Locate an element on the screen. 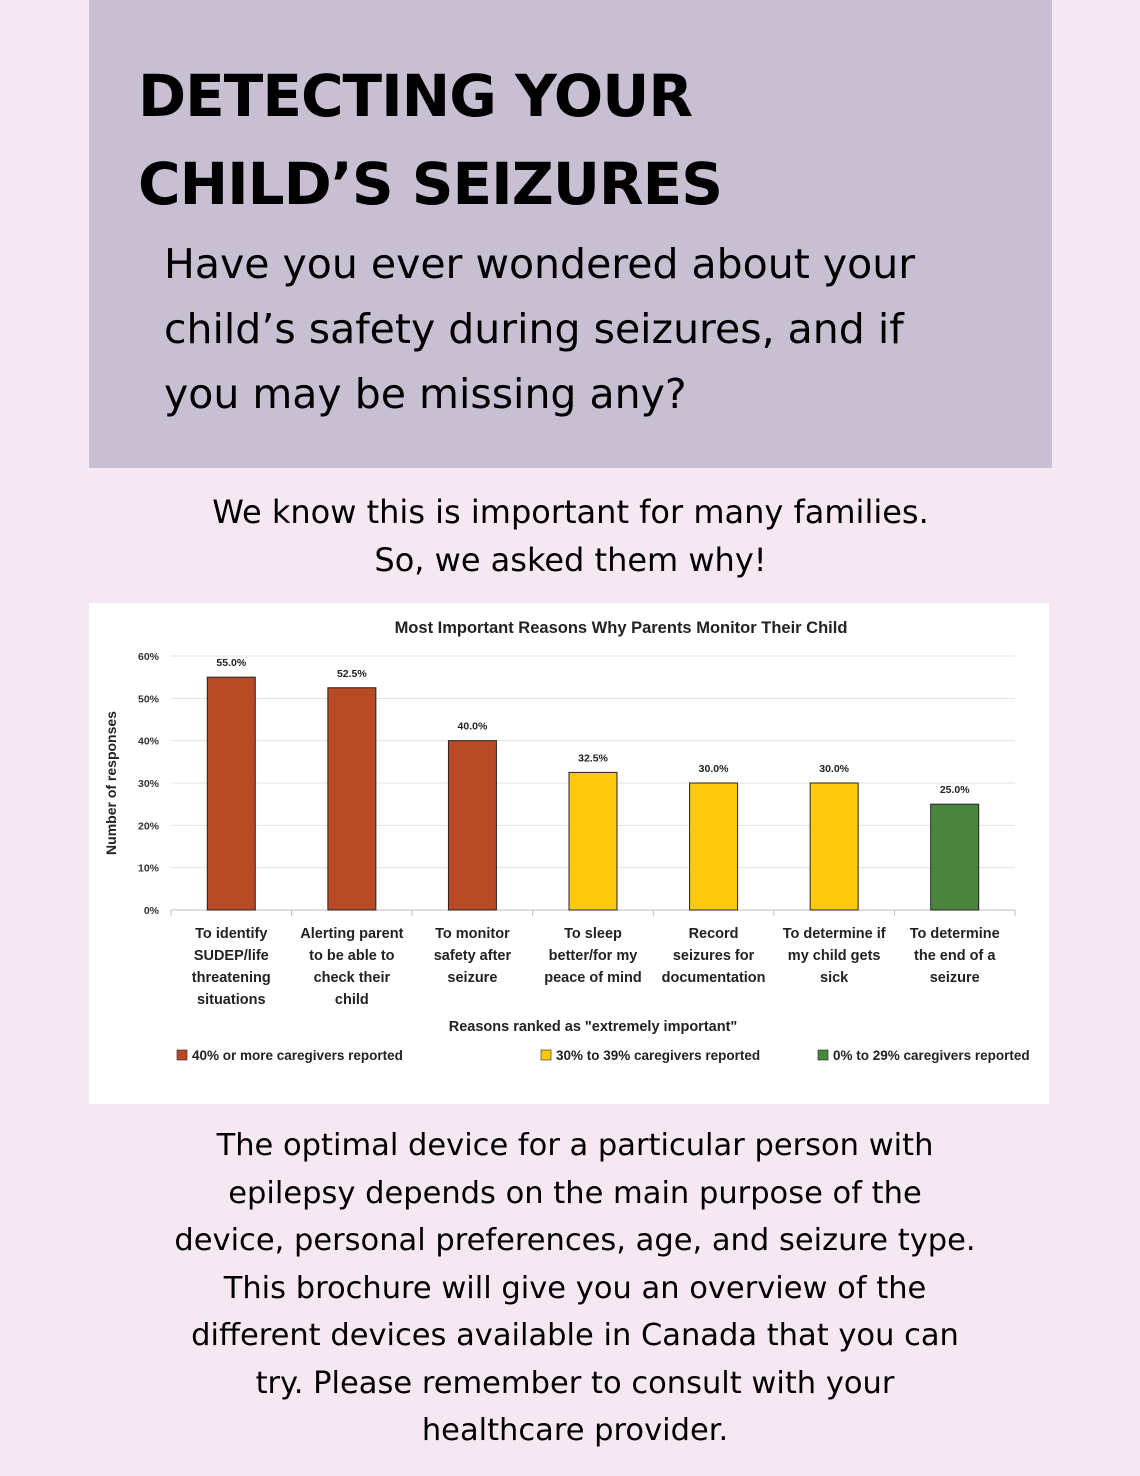  value-label: 55.0% is located at coordinates (231, 663).